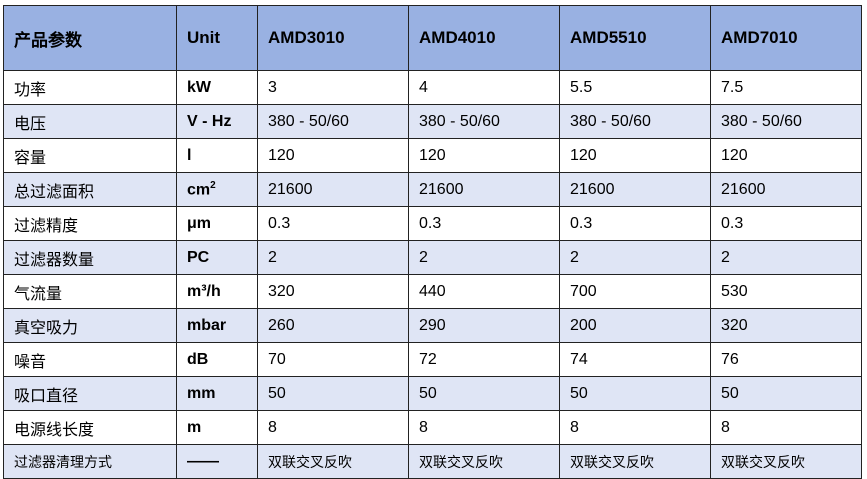  Describe the element at coordinates (213, 185) in the screenshot. I see `unit-superscript: 2` at that location.